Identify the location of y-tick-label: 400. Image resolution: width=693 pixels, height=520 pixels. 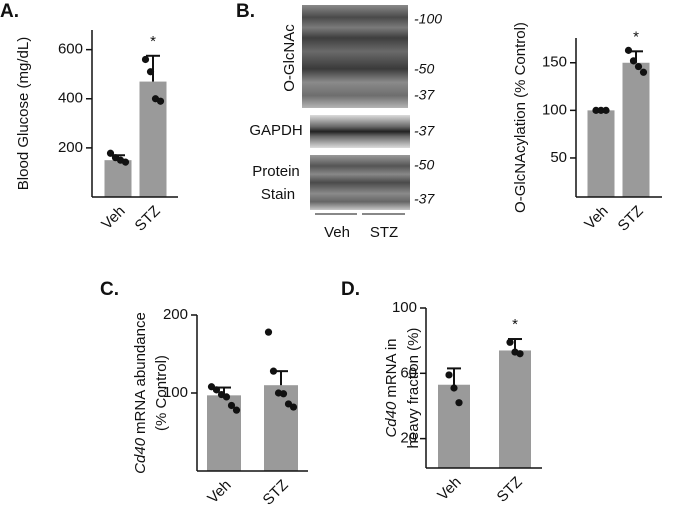
(70, 98).